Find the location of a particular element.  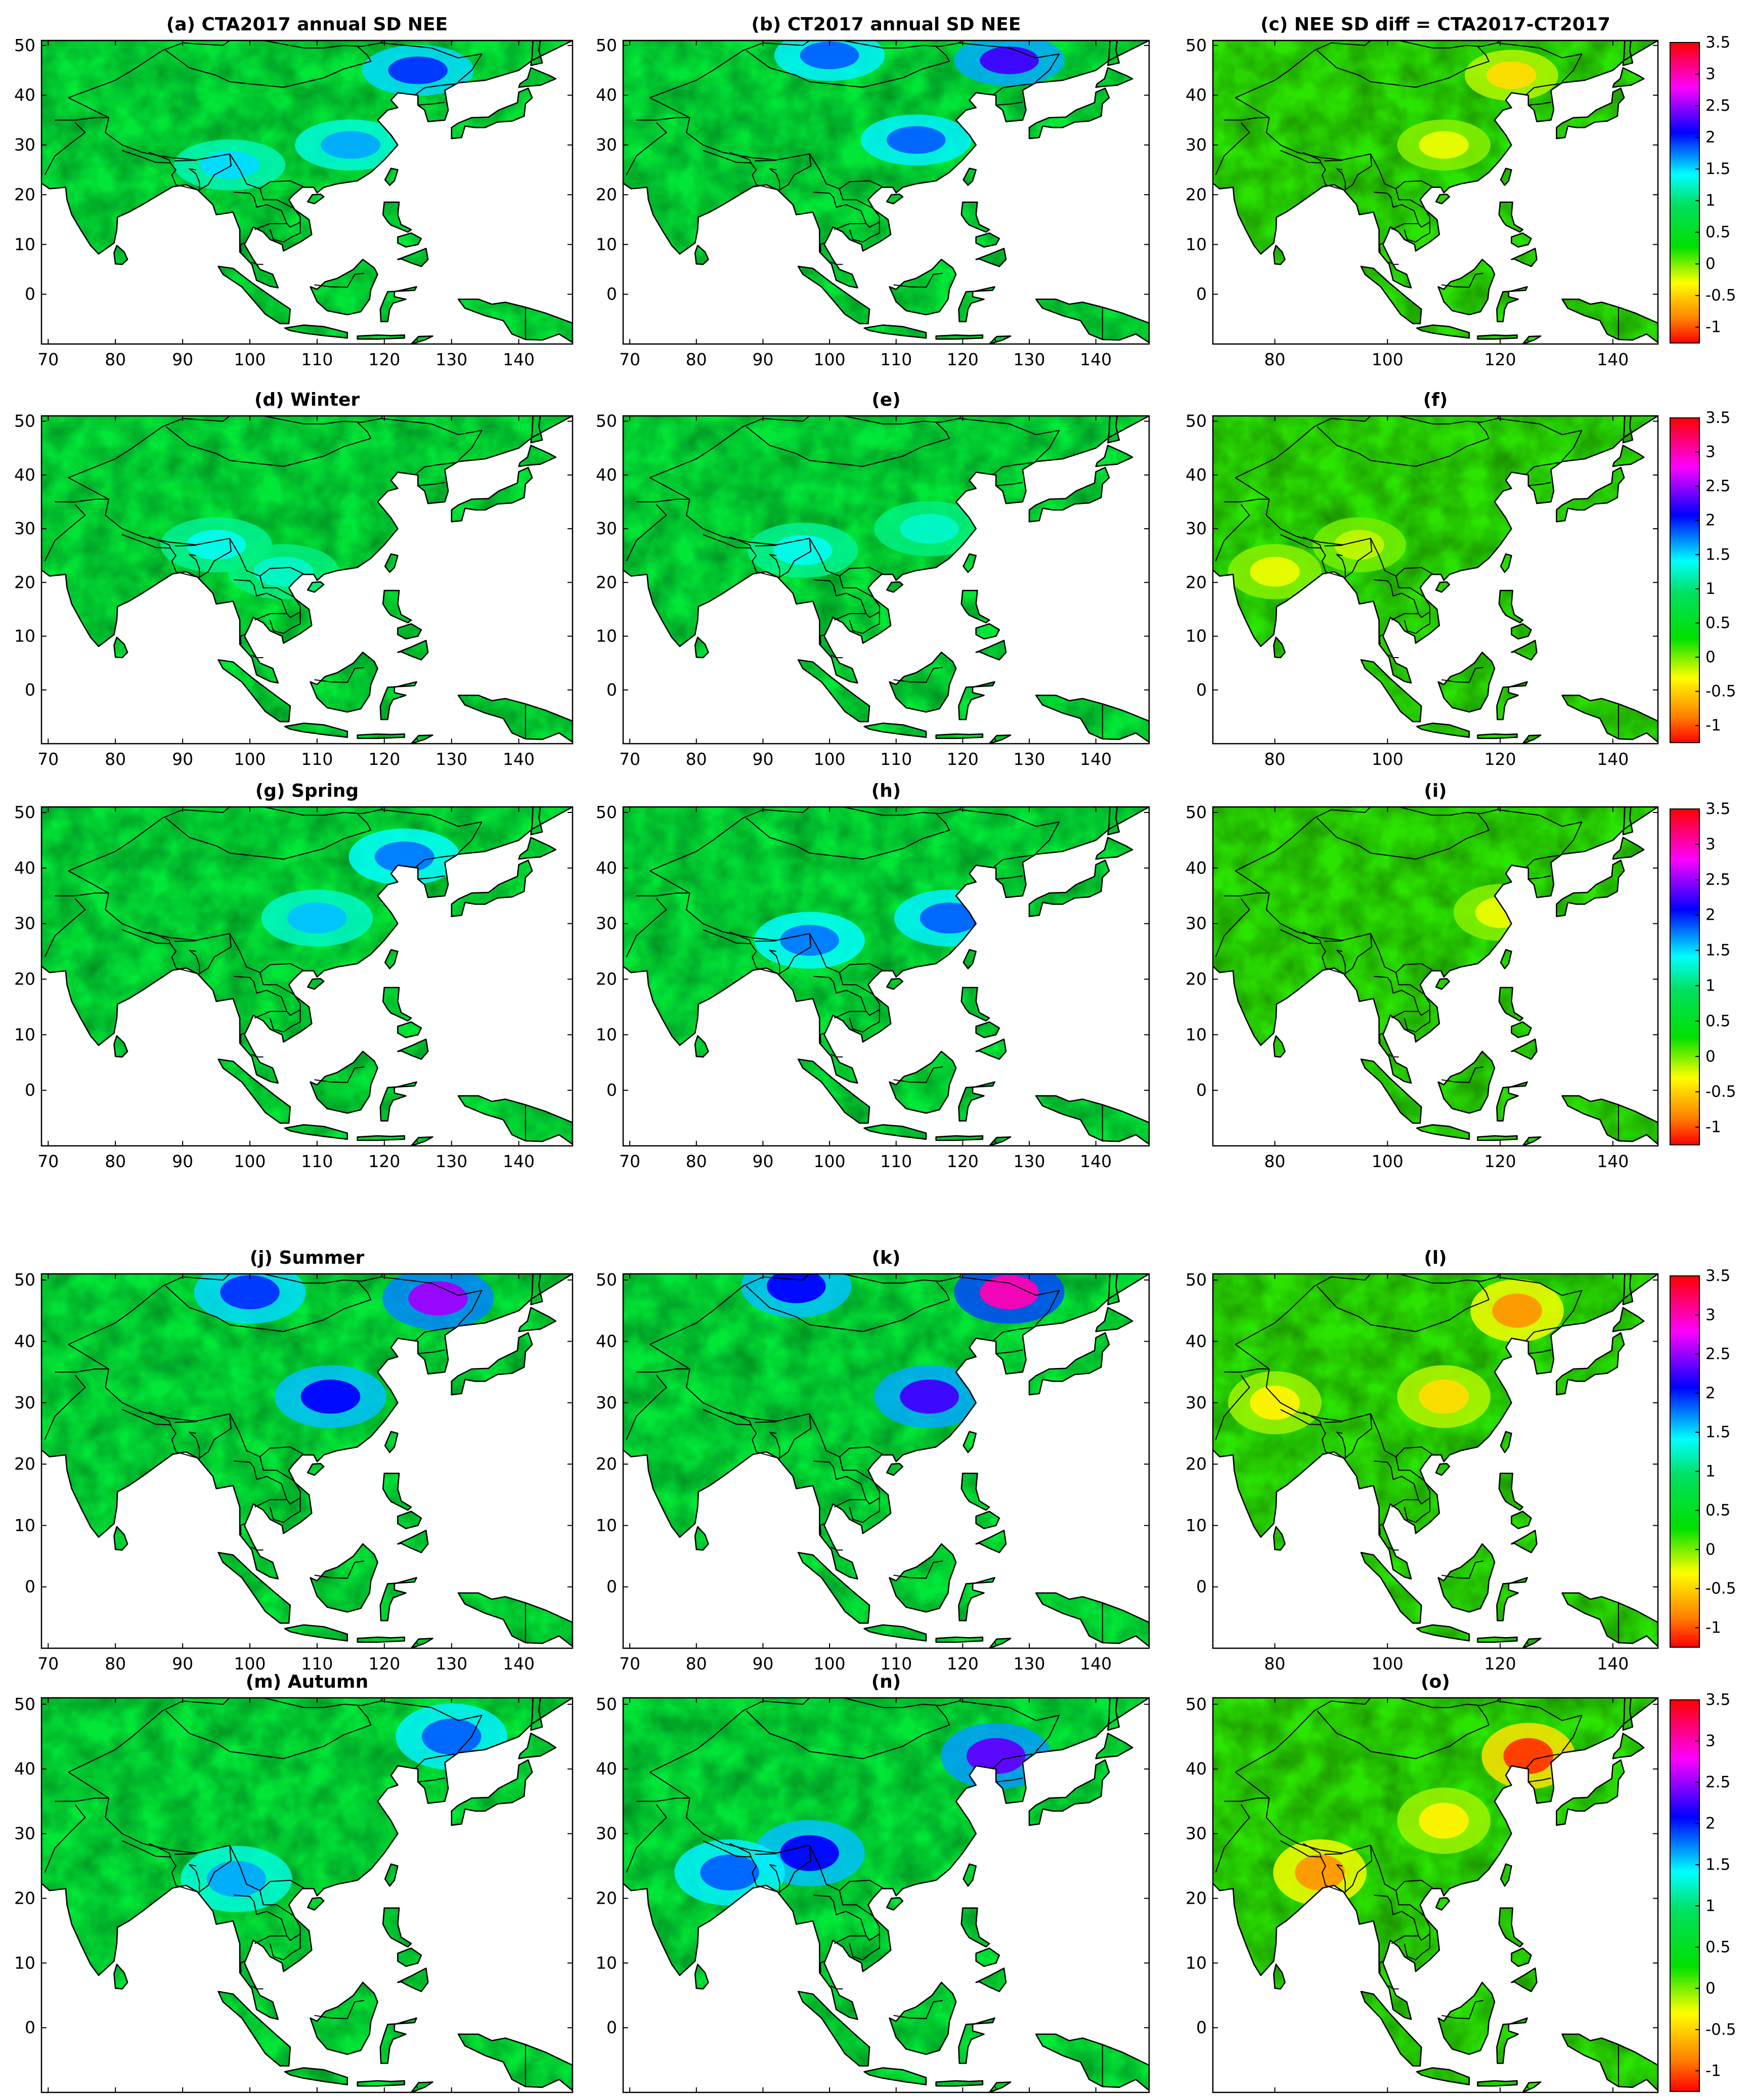

colorbar-tick-label: 3 is located at coordinates (1710, 844).